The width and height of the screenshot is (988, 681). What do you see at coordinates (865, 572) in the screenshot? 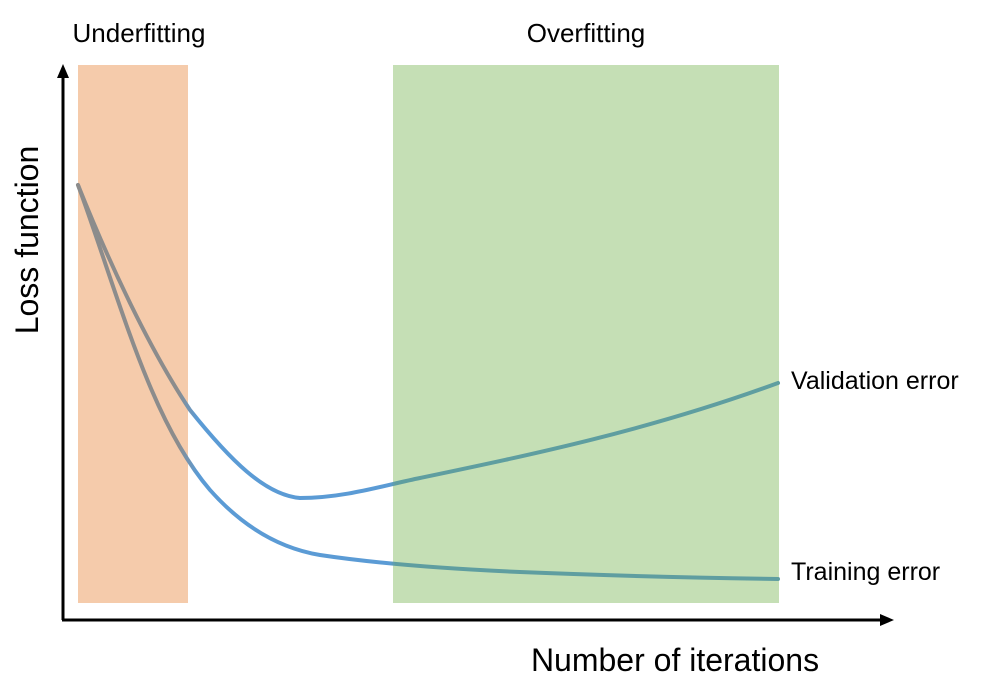
I see `training-error-label: Training error` at bounding box center [865, 572].